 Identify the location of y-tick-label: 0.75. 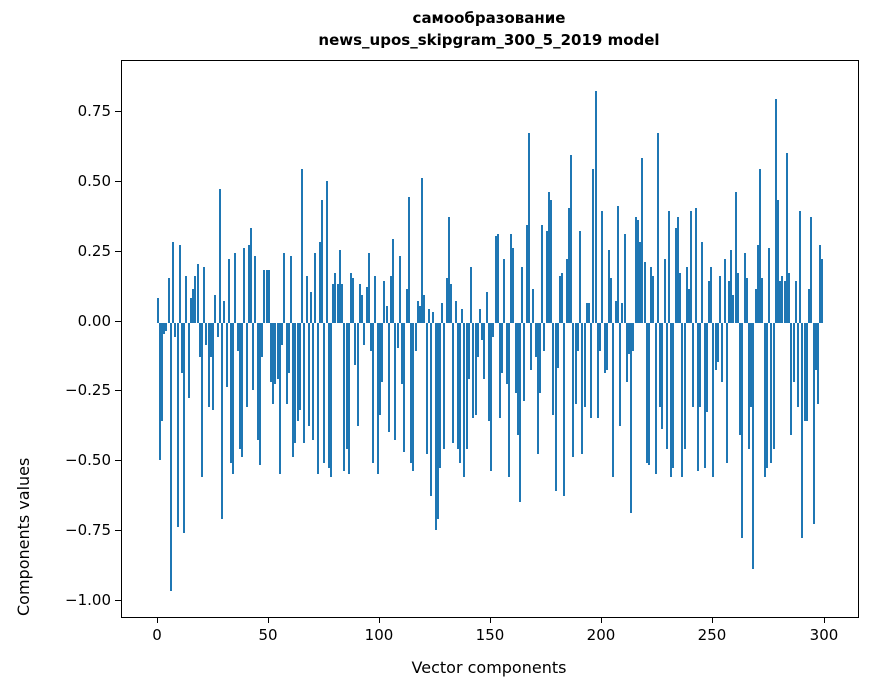
(94, 111).